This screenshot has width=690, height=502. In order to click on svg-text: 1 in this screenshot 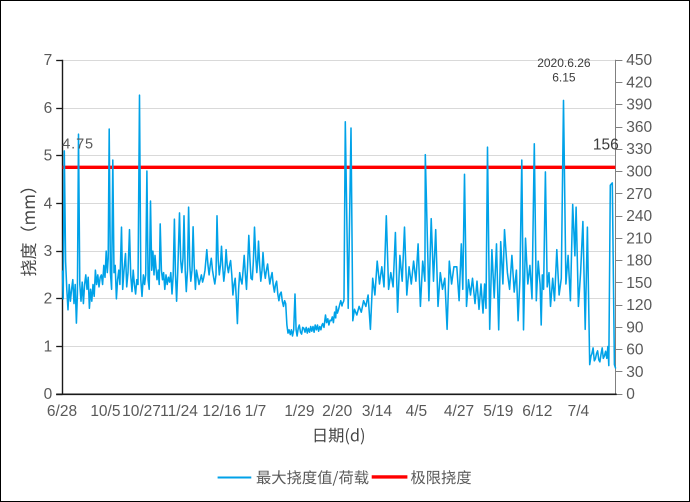, I will do `click(48, 346)`.